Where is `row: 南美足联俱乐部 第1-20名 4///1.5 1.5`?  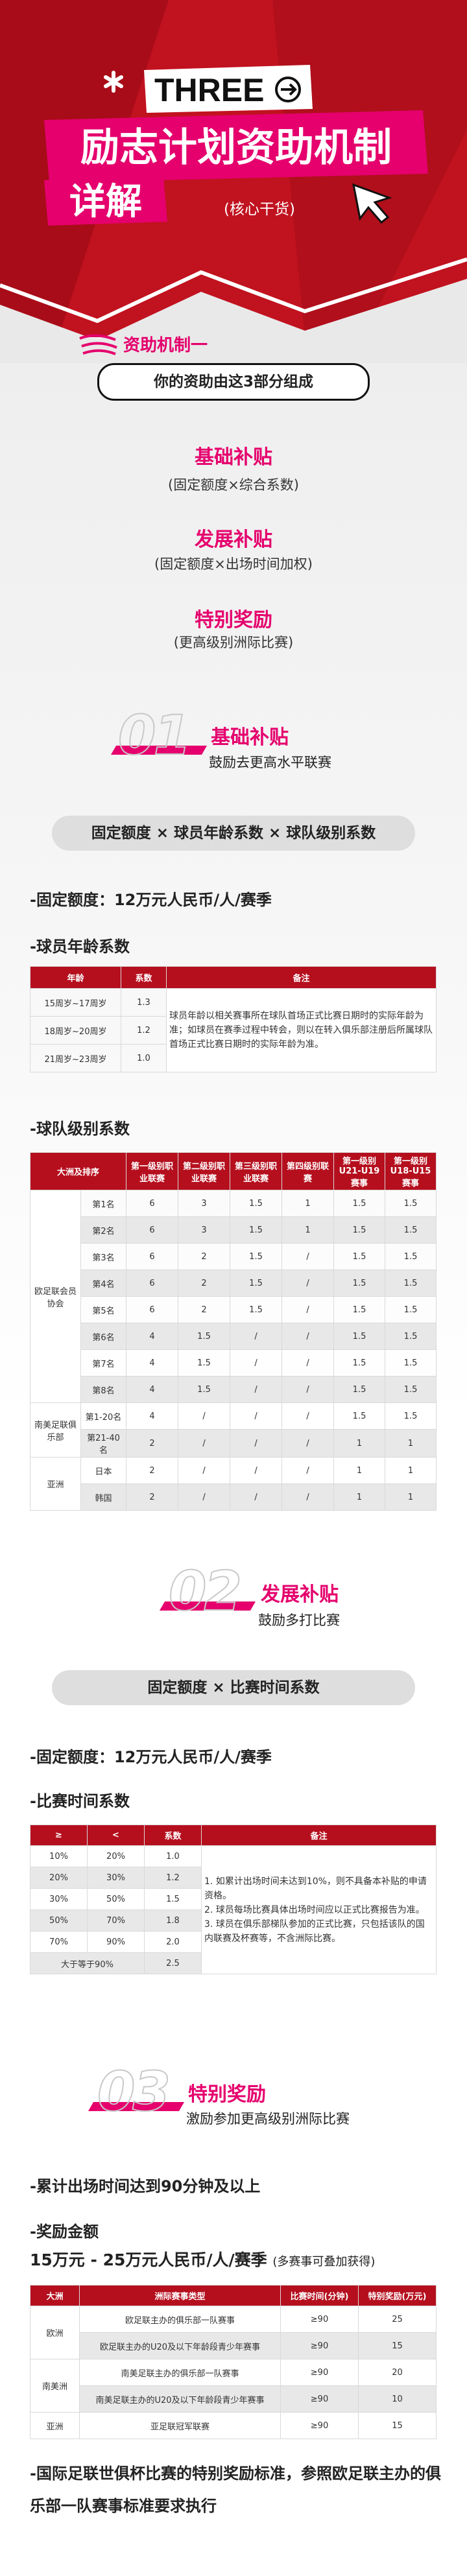 row: 南美足联俱乐部 第1-20名 4///1.5 1.5 is located at coordinates (233, 1430).